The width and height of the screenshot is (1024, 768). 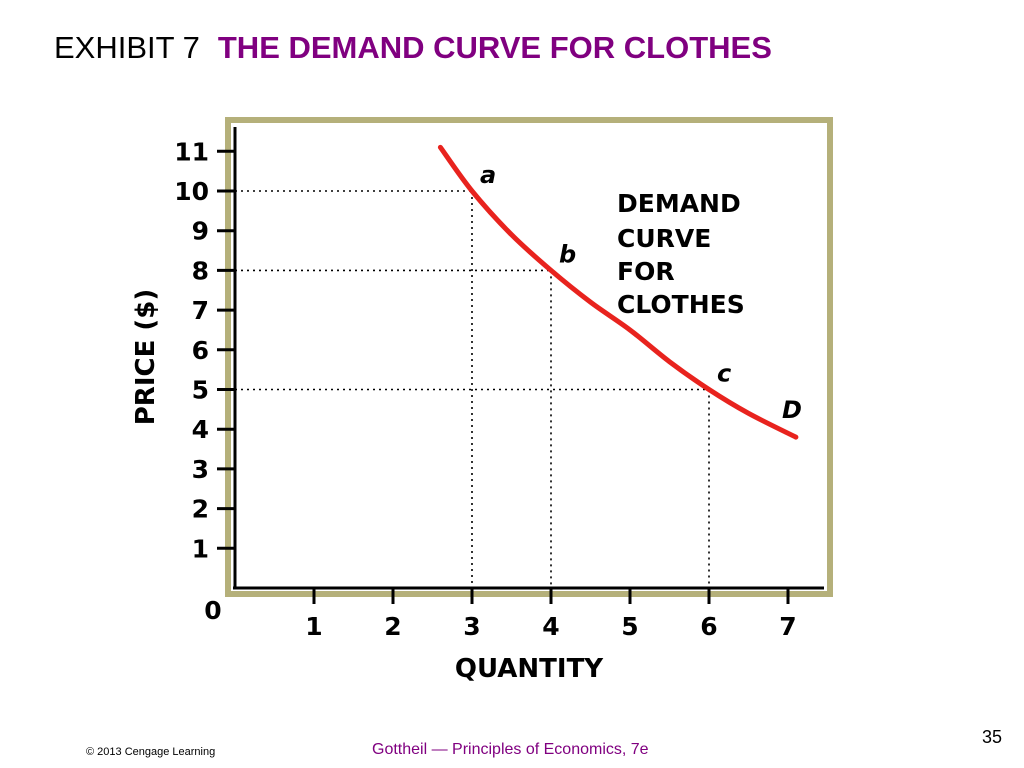 I want to click on x-tick-label: 7, so click(x=787, y=626).